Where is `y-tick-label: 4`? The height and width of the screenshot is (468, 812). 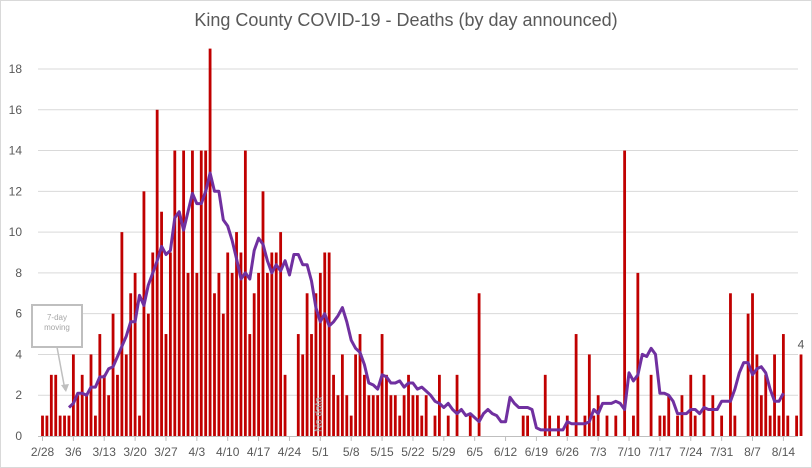 y-tick-label: 4 is located at coordinates (18, 354).